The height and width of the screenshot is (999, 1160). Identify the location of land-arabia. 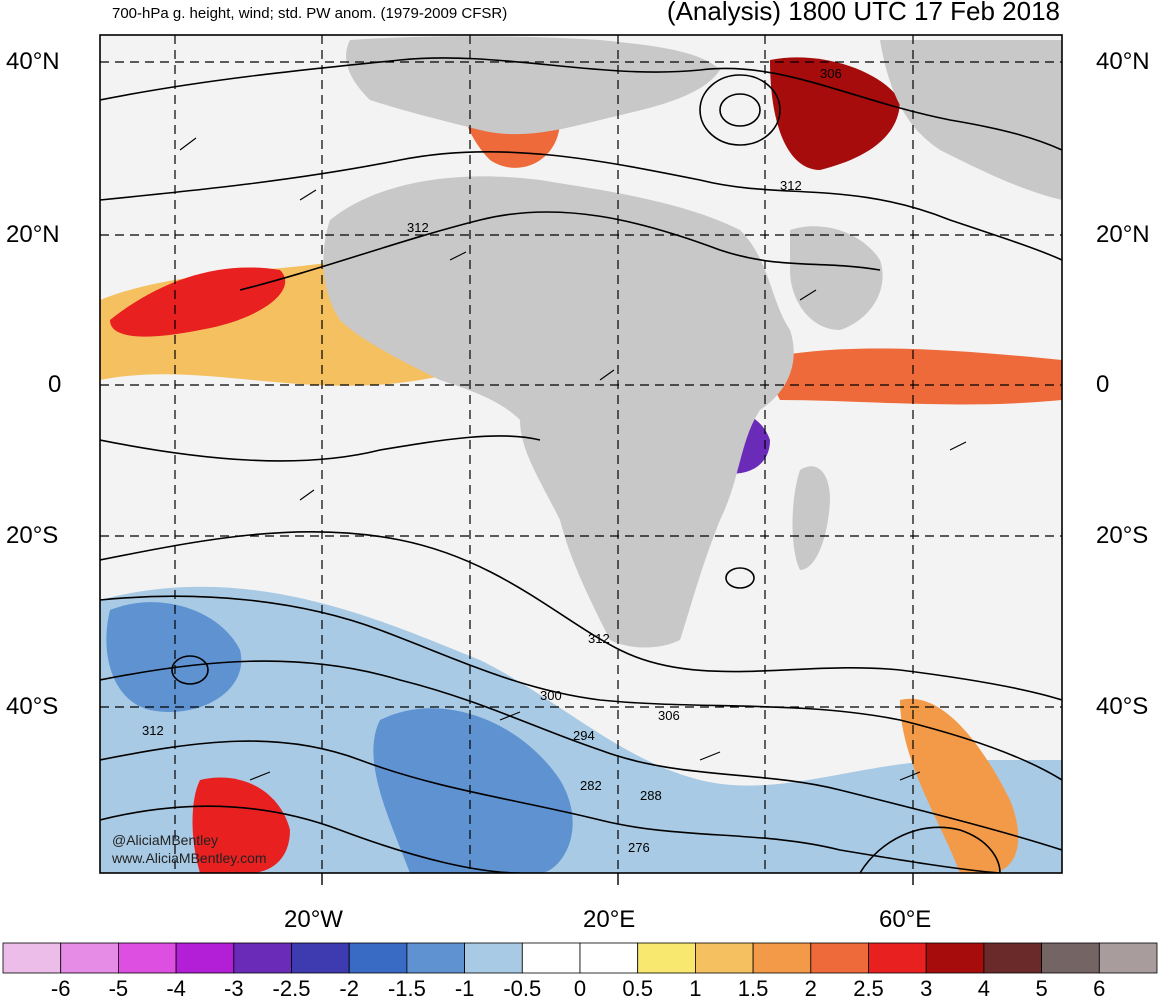
(836, 278).